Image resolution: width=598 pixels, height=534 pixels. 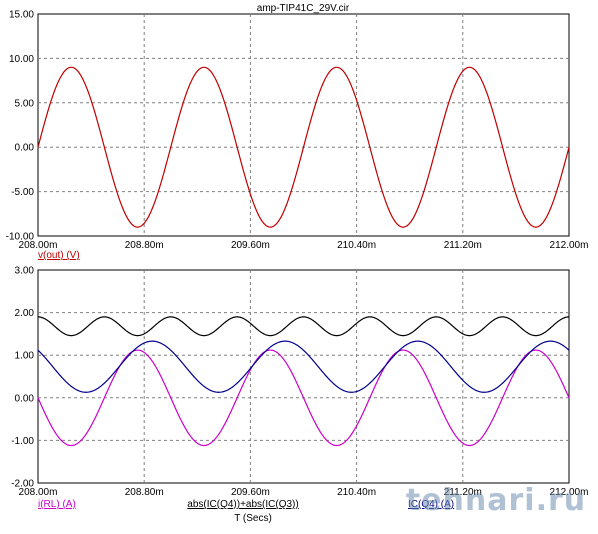 I want to click on y-tick-label: 10.00, so click(x=21, y=59).